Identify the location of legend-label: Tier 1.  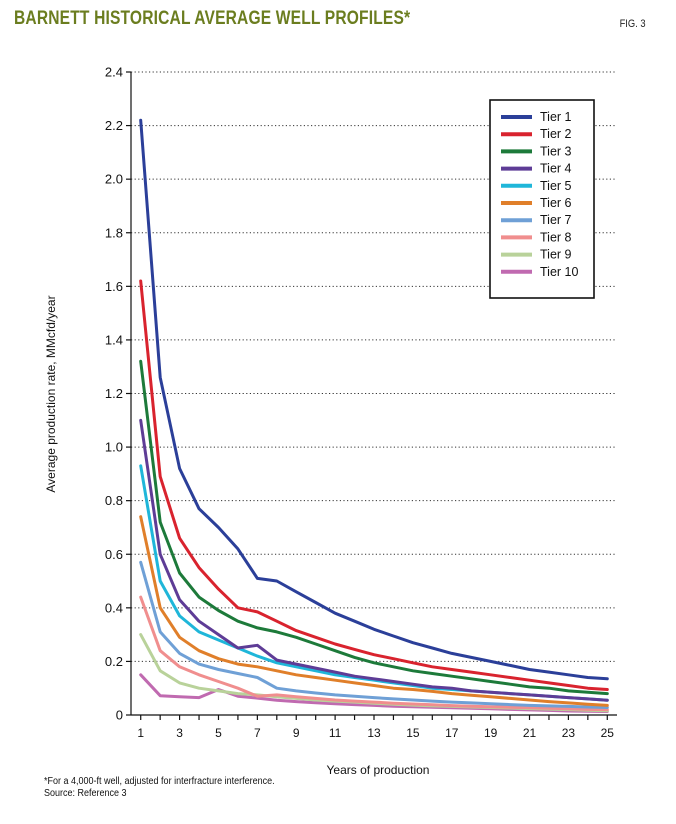
(556, 117).